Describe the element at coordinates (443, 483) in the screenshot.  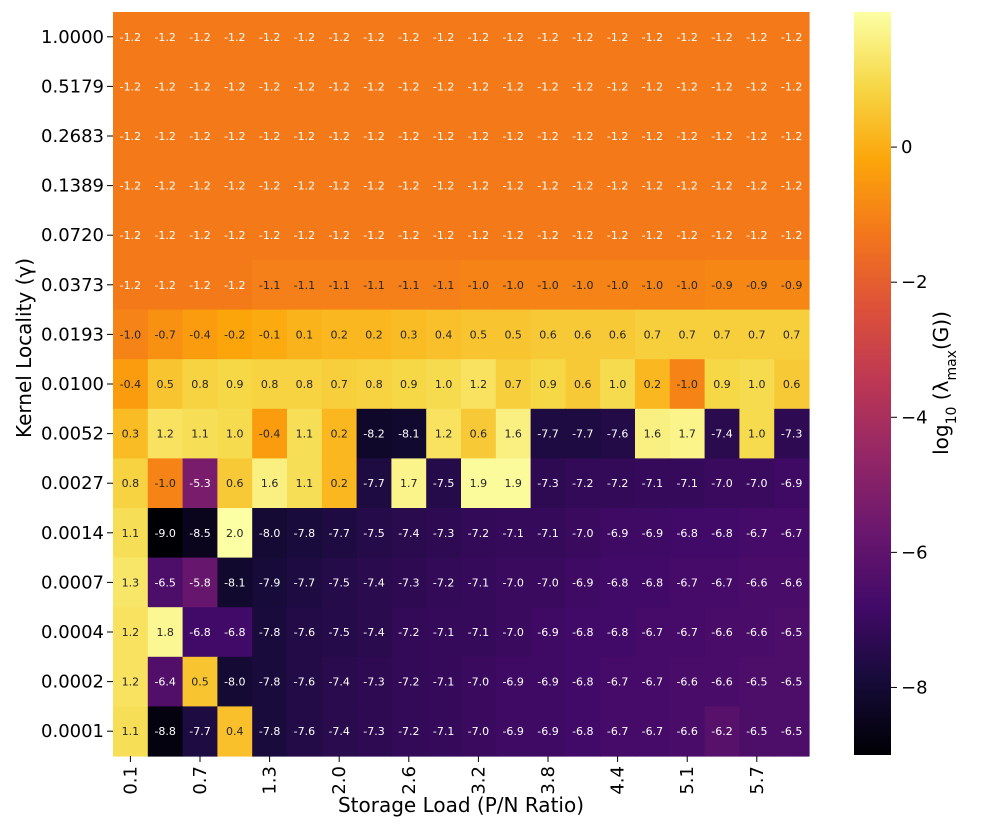
I see `cell-value-label: -7.5` at that location.